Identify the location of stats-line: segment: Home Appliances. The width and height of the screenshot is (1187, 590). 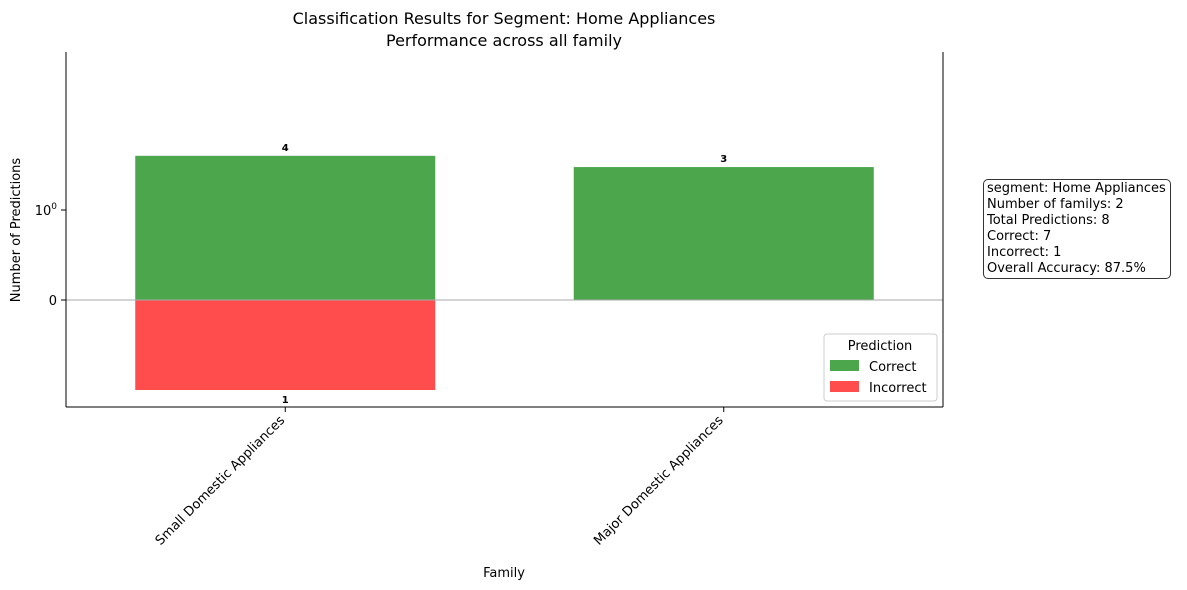
(1076, 188).